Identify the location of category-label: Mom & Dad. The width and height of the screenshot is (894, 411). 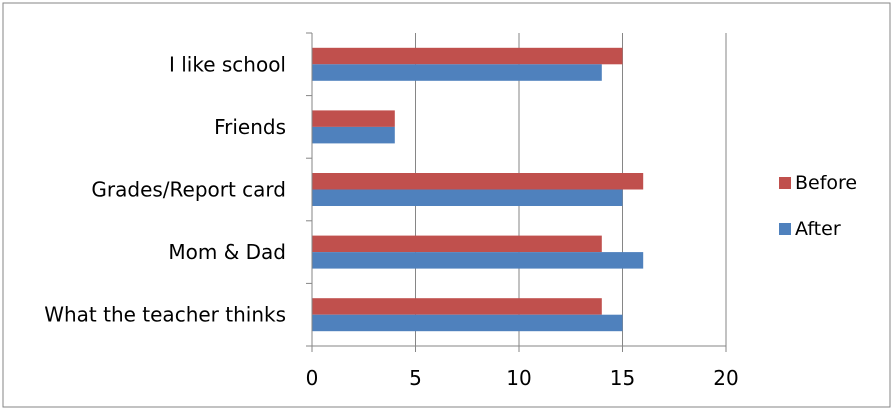
(227, 252).